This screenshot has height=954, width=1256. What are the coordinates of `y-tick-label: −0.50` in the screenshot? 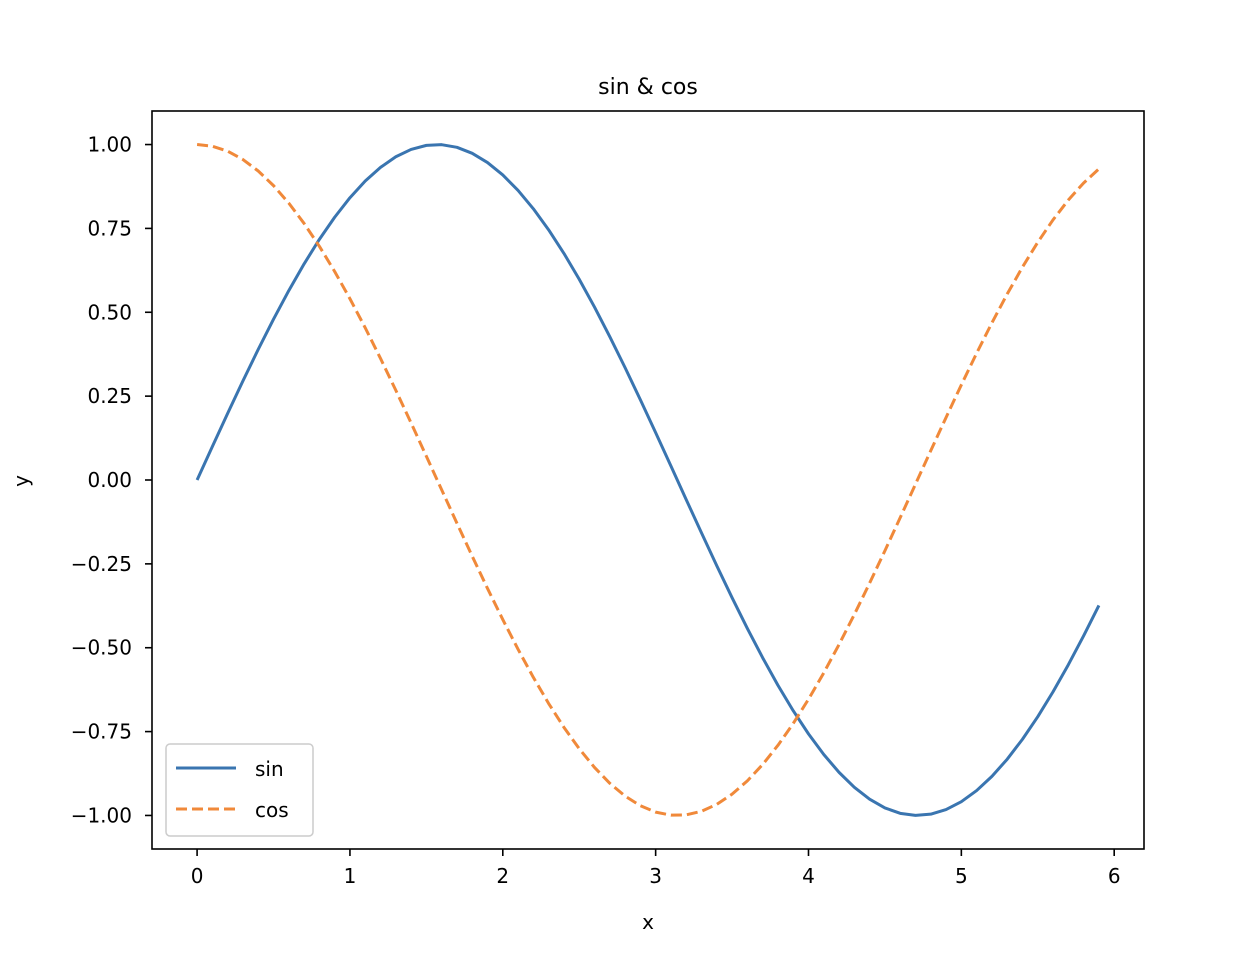 It's located at (101, 648).